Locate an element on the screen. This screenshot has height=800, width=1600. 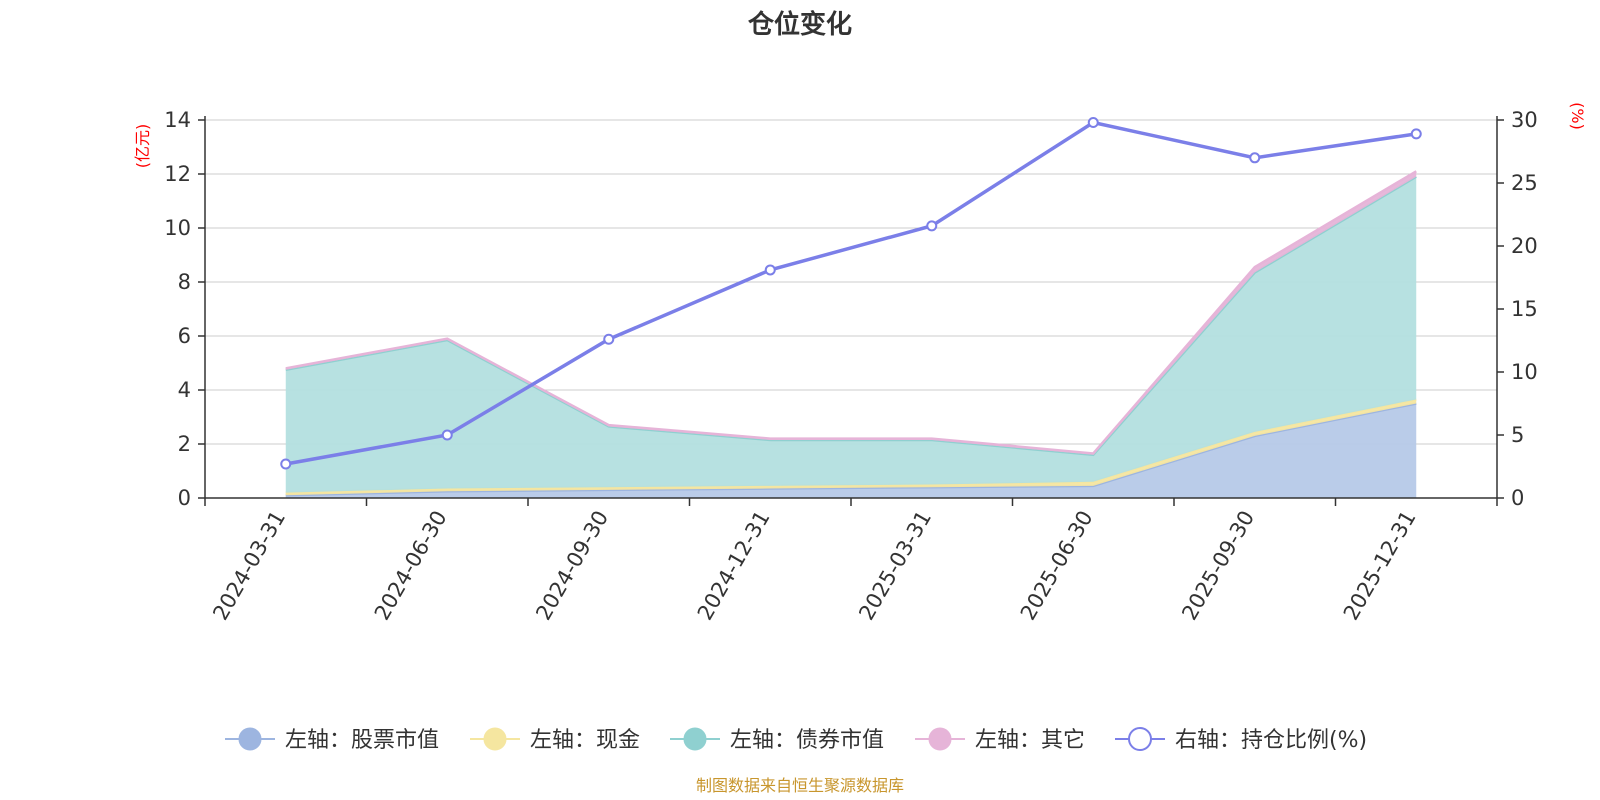
chart-title: 仓位变化 is located at coordinates (799, 24).